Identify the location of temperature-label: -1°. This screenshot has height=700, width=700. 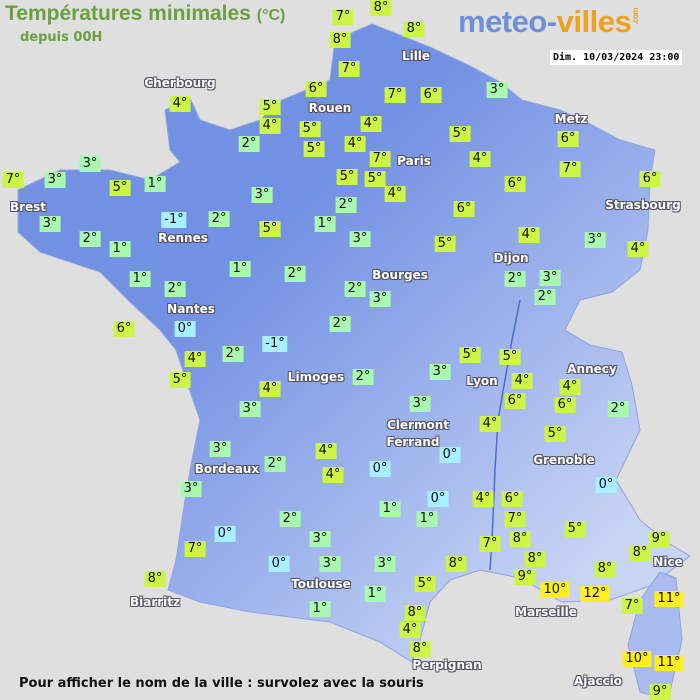
(174, 220).